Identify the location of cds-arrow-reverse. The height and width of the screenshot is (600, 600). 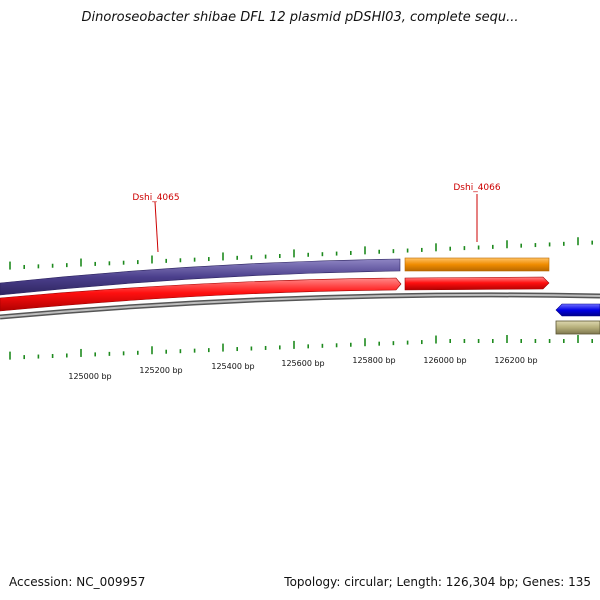
(577, 310).